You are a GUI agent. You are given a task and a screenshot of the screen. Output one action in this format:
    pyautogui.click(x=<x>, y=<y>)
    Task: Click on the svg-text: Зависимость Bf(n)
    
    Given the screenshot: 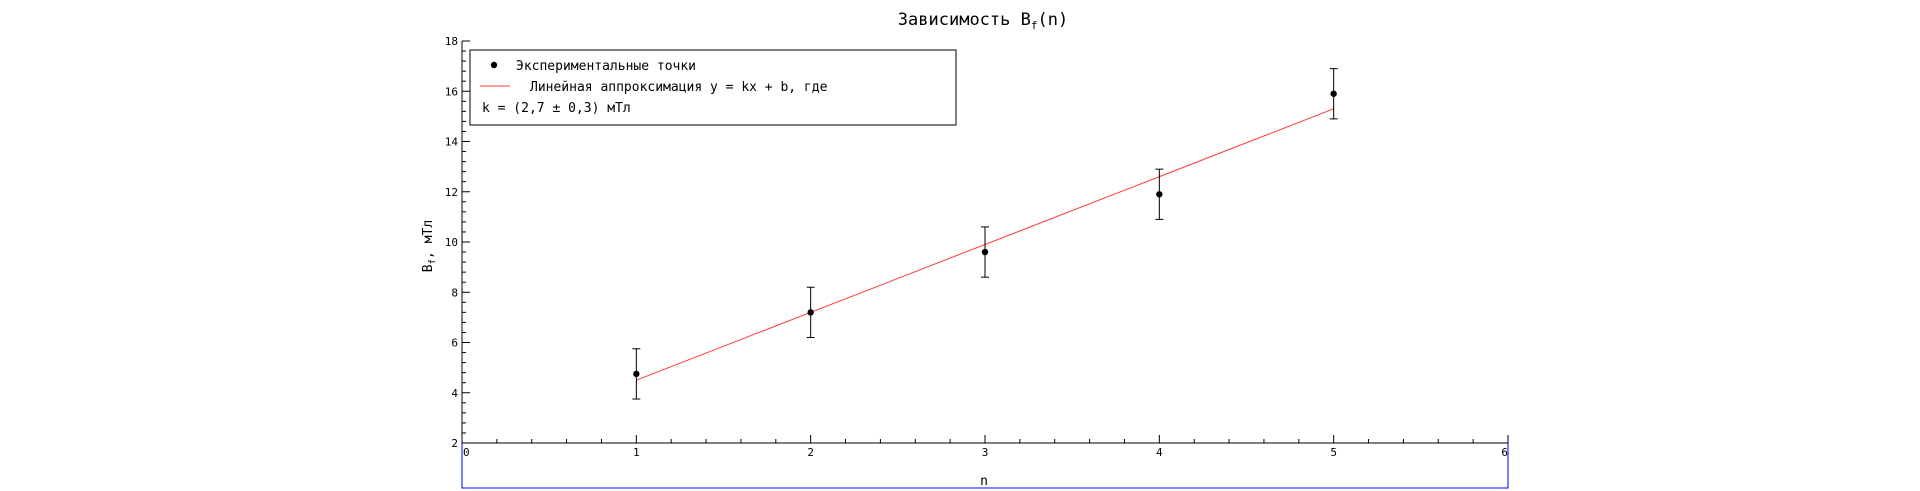 What is the action you would take?
    pyautogui.click(x=983, y=21)
    